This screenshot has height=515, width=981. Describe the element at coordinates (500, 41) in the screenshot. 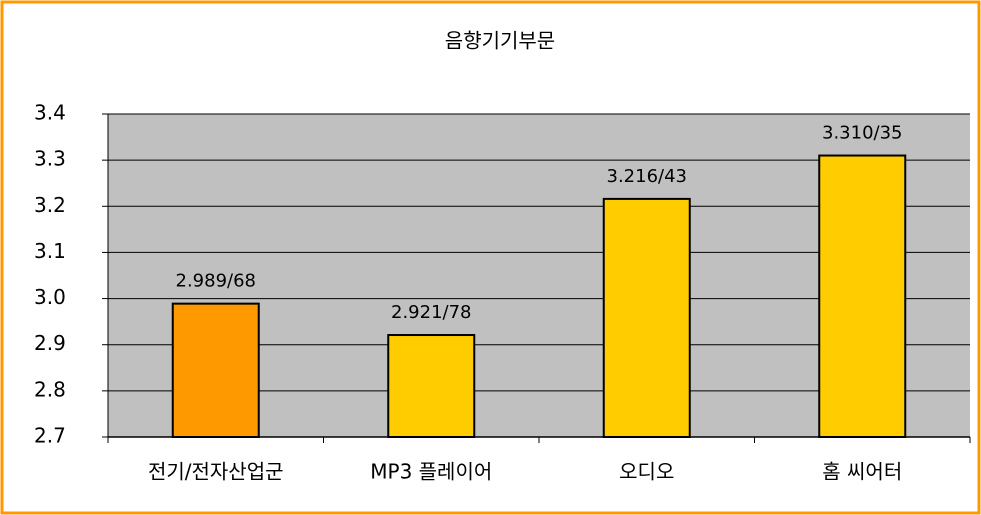

I see `chart-title: 음향기기부문` at that location.